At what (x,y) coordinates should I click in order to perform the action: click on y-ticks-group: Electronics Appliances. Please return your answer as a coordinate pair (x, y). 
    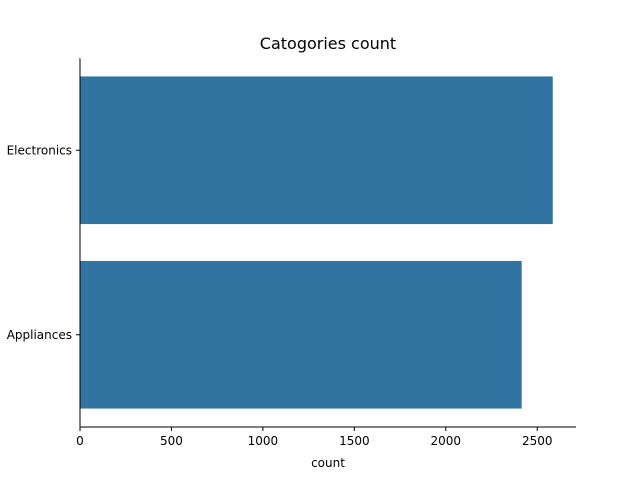
    Looking at the image, I should click on (43, 242).